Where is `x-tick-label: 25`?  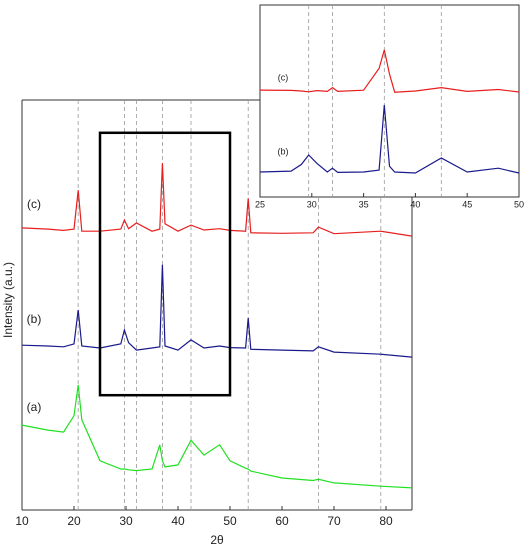
x-tick-label: 25 is located at coordinates (260, 204).